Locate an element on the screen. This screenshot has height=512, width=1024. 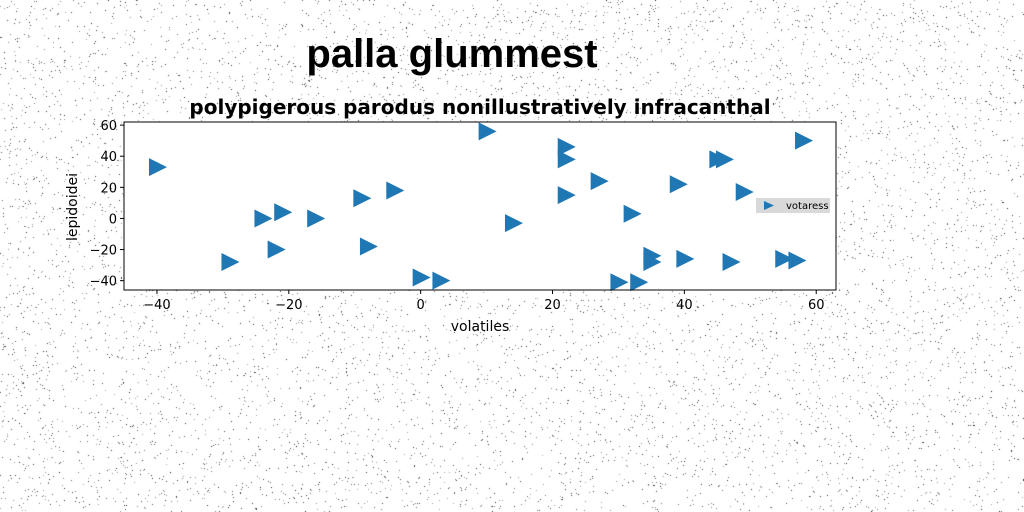
legend-box is located at coordinates (793, 205).